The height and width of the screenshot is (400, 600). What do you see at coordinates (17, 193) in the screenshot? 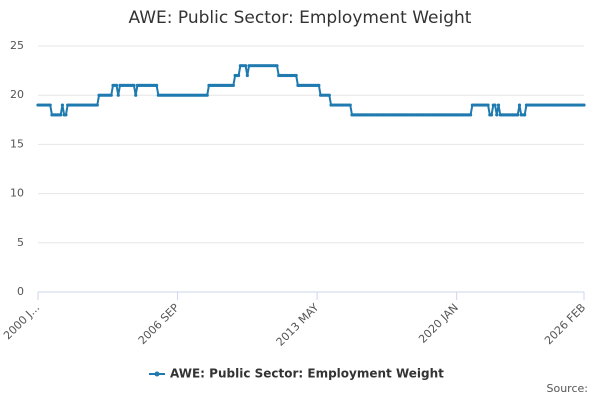
I see `y-tick-label: 10` at bounding box center [17, 193].